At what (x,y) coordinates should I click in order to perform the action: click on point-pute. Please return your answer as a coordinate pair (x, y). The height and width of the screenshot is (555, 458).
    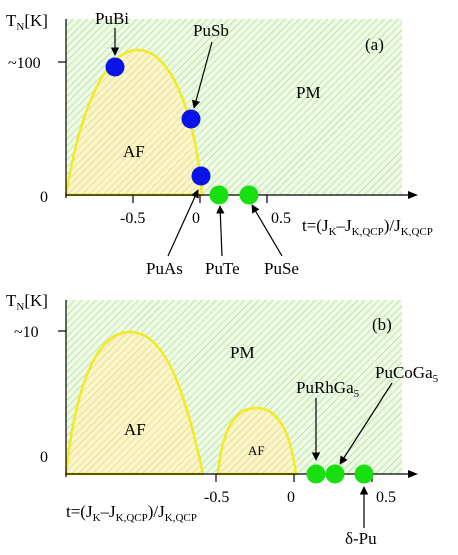
    Looking at the image, I should click on (219, 195).